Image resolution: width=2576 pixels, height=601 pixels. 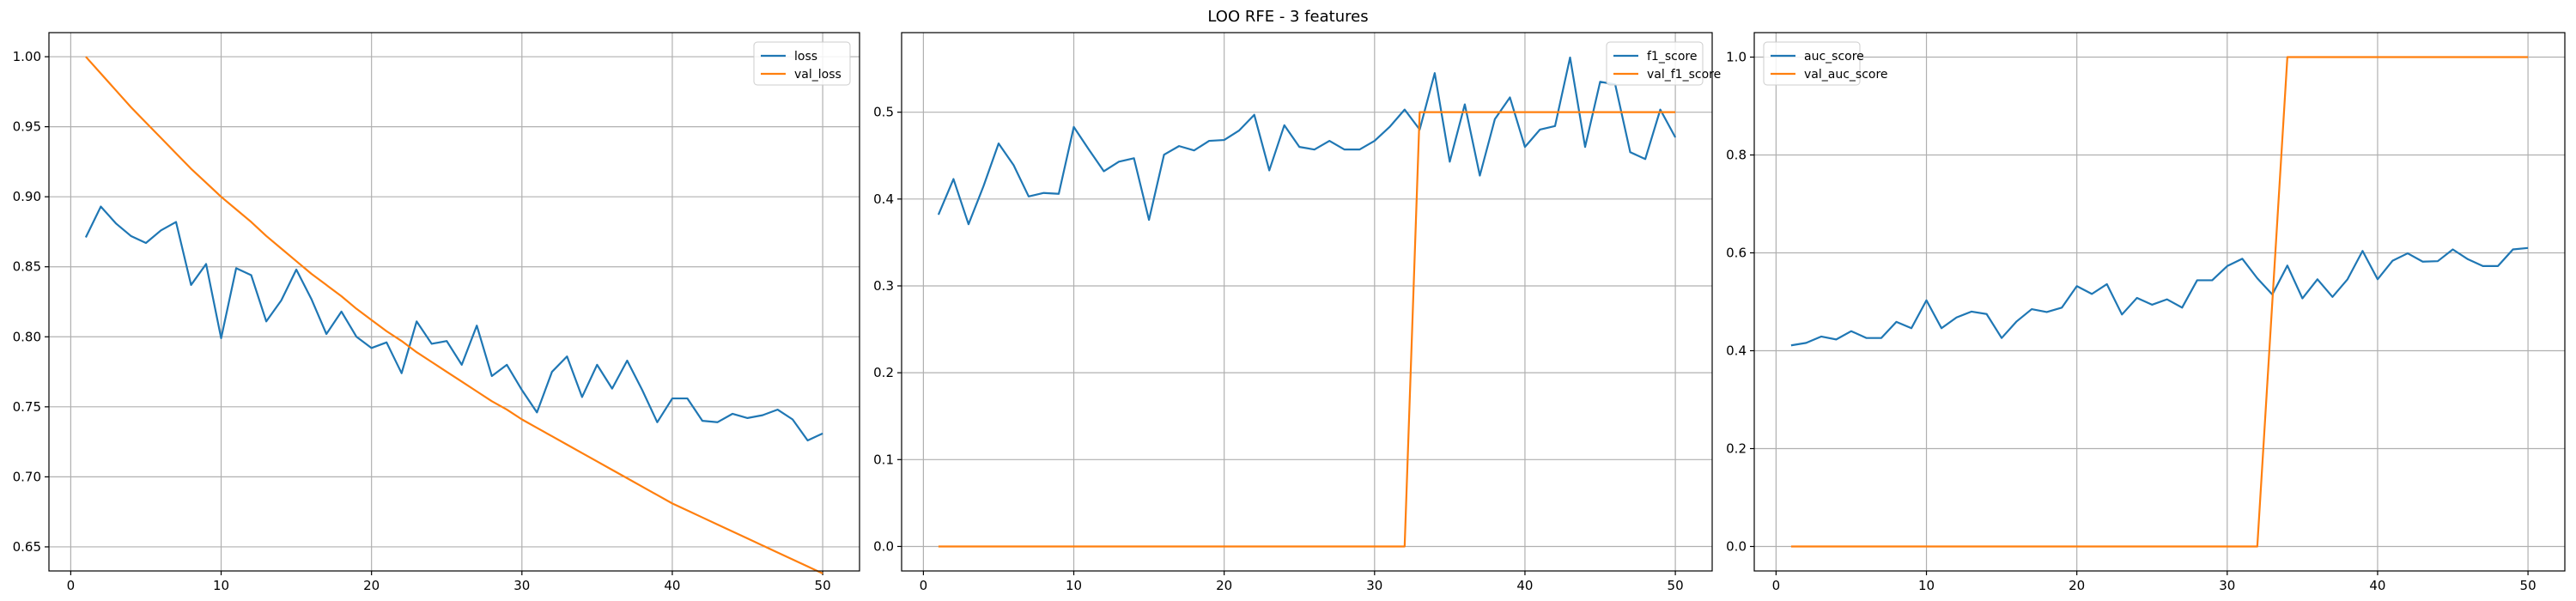 What do you see at coordinates (27, 127) in the screenshot?
I see `y-tick-label: 0.95` at bounding box center [27, 127].